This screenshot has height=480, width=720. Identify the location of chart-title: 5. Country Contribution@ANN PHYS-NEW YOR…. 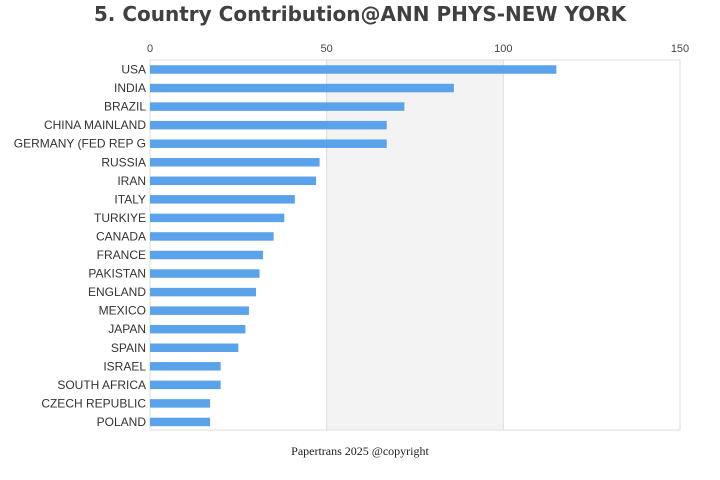
(360, 14).